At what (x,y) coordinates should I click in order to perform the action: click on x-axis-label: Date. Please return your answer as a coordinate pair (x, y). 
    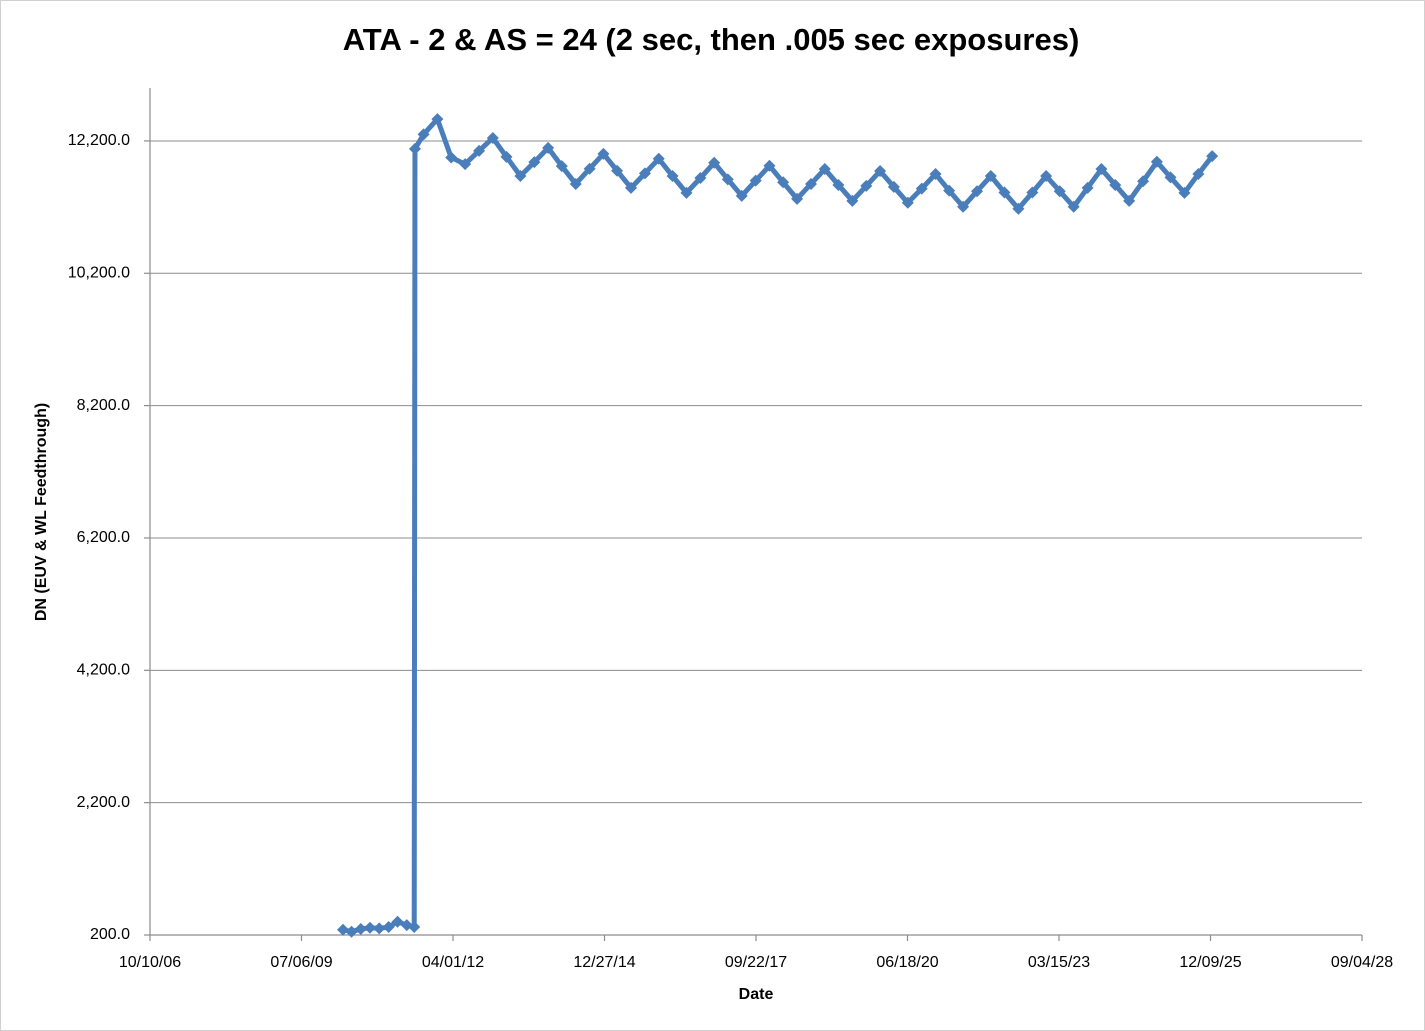
    Looking at the image, I should click on (756, 994).